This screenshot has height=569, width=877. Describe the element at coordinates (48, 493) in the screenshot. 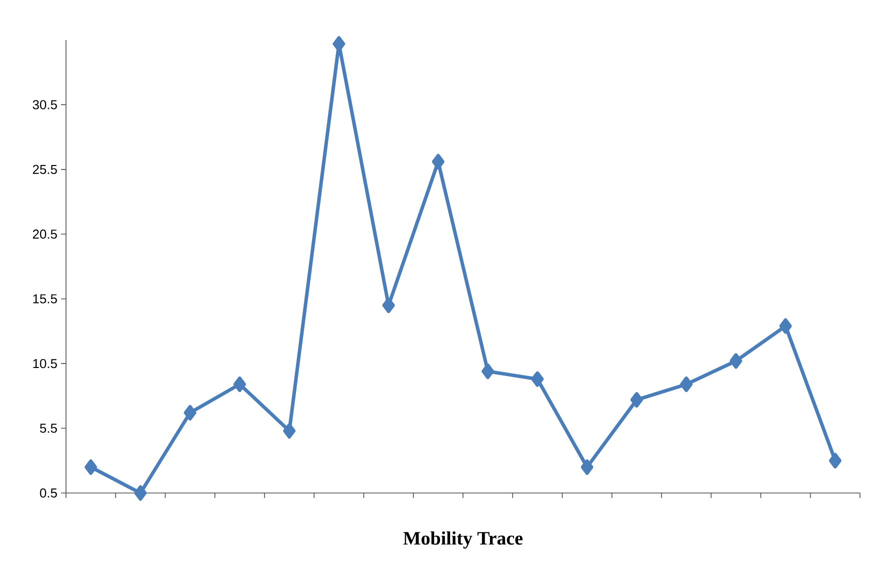

I see `y-tick-label: 0.5` at that location.